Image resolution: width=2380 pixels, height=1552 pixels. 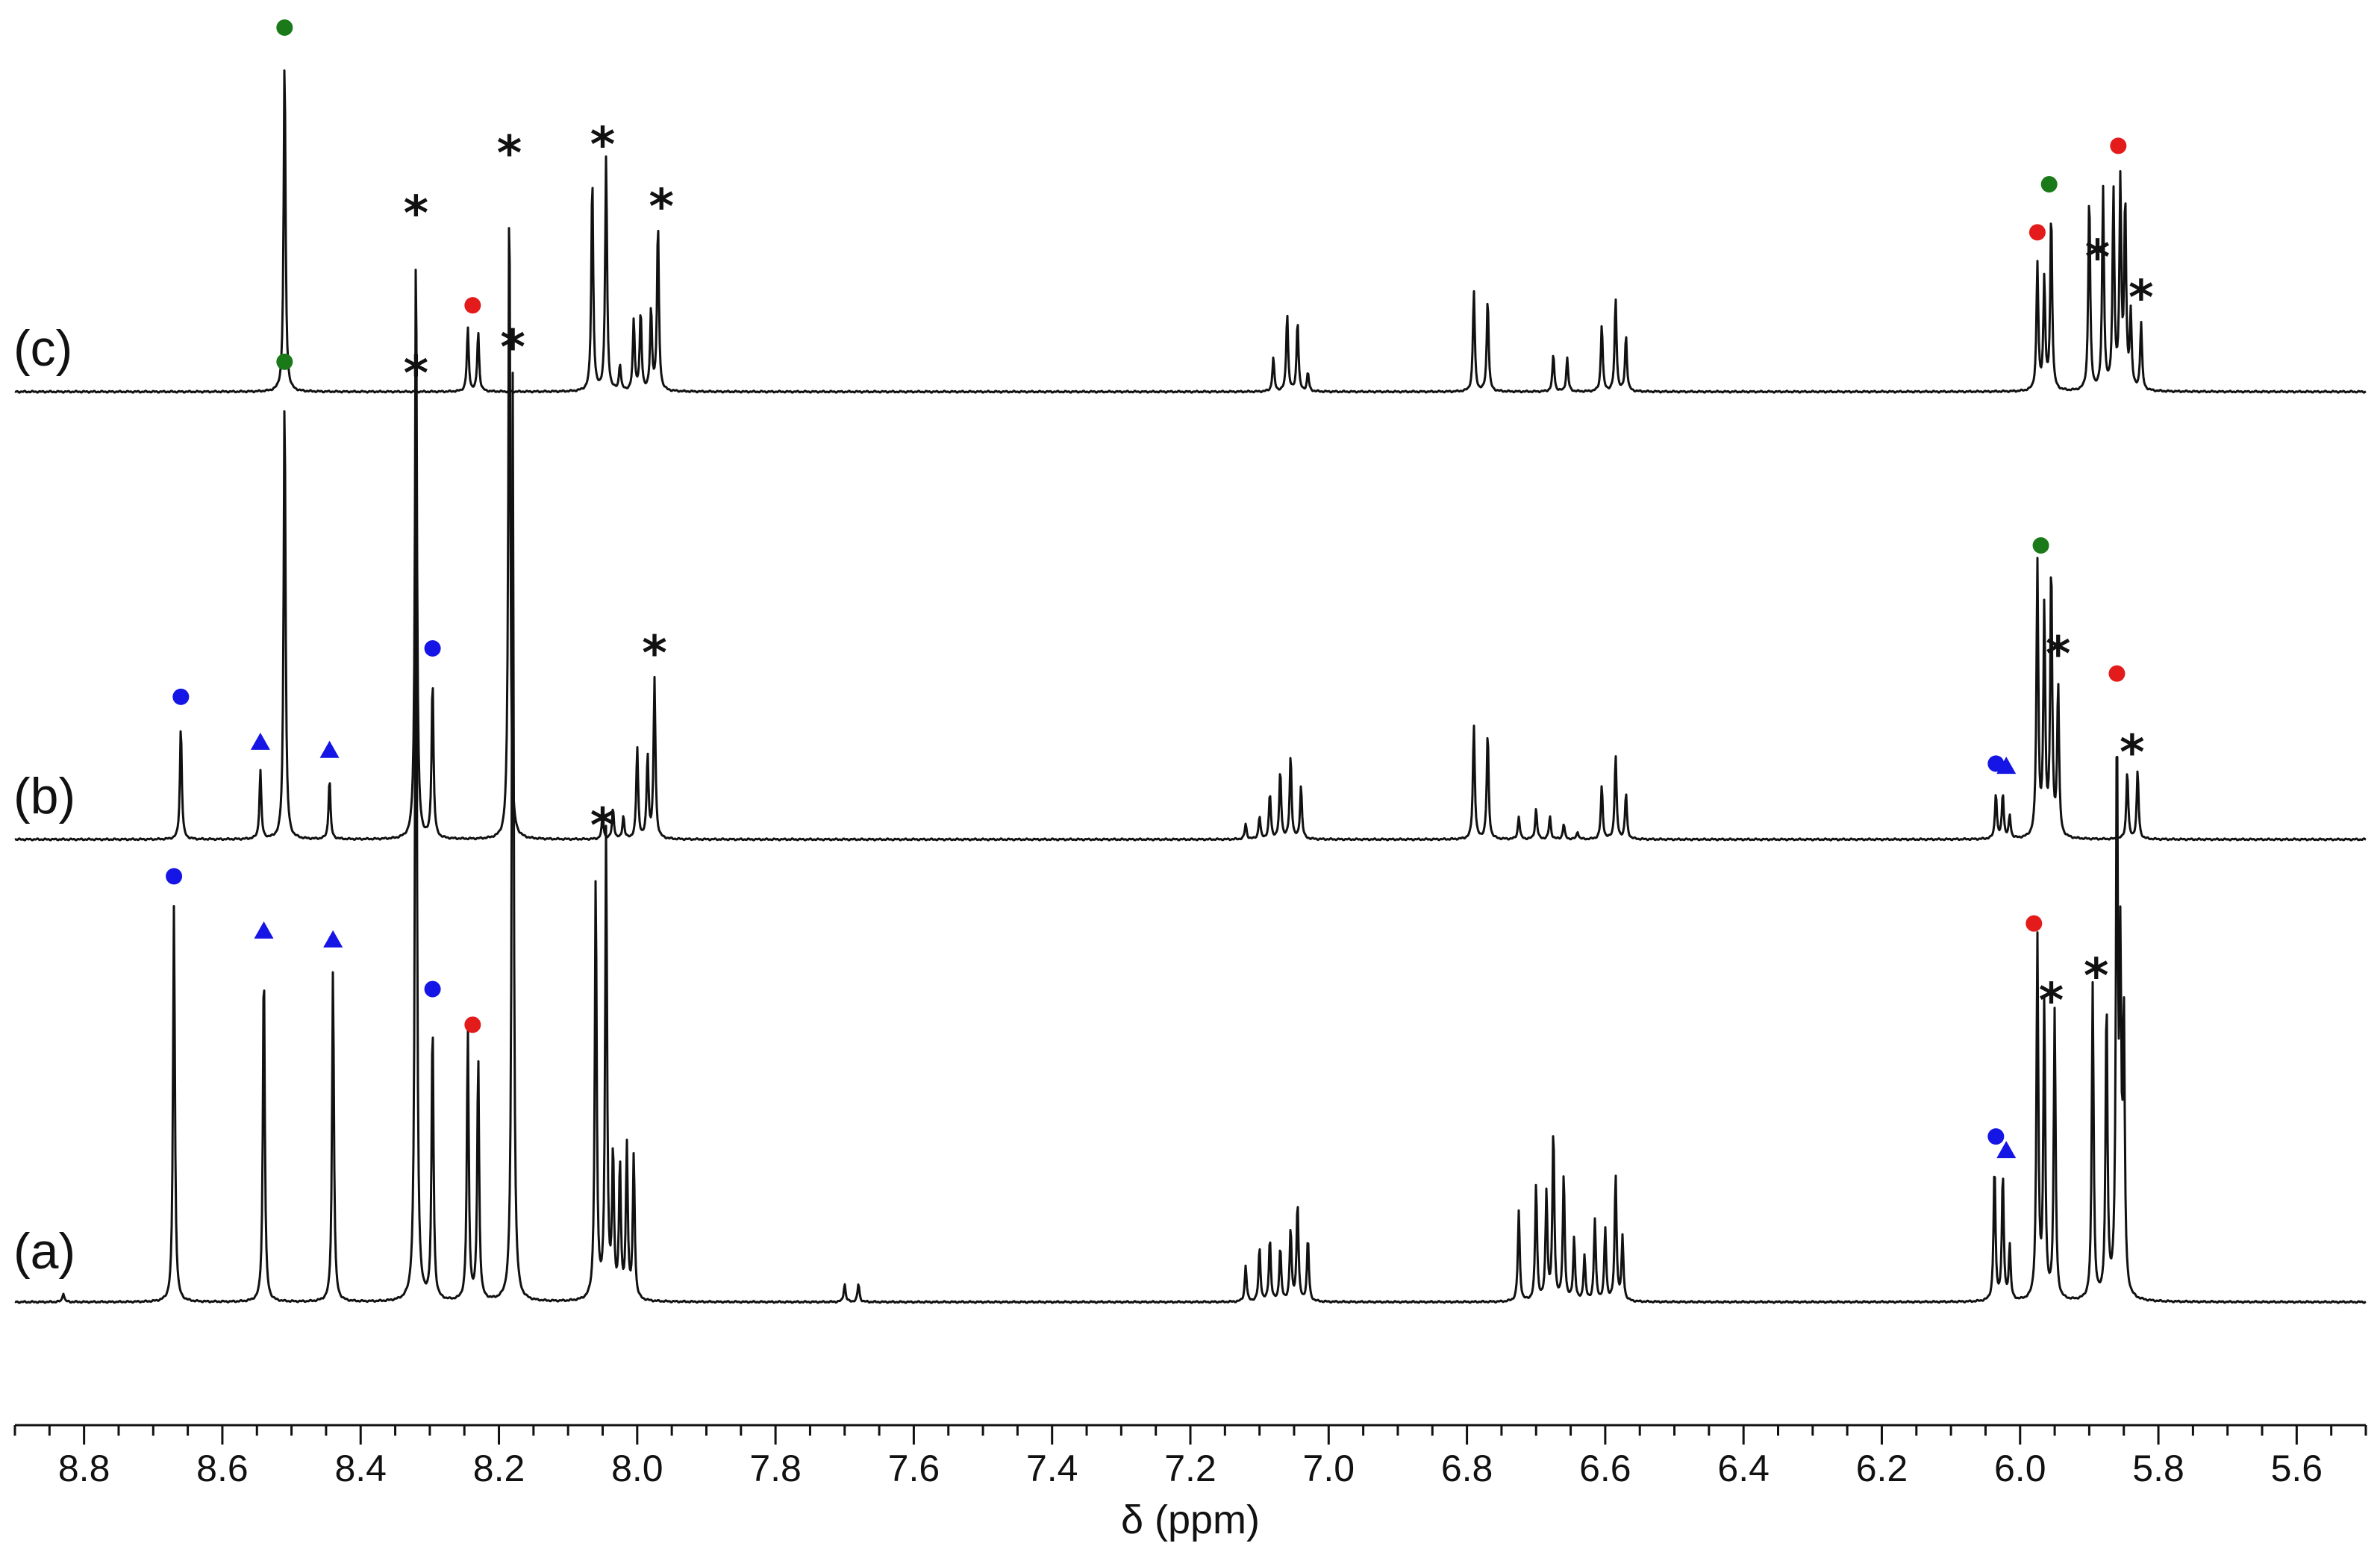 I want to click on x-tick-label: 6.0, so click(x=2020, y=1468).